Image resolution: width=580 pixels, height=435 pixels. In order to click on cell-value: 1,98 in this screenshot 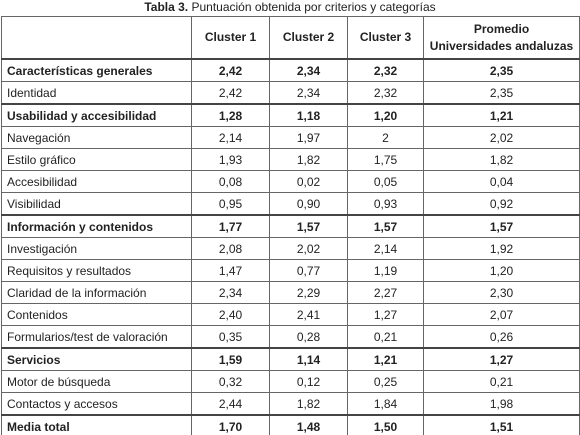, I will do `click(501, 404)`.